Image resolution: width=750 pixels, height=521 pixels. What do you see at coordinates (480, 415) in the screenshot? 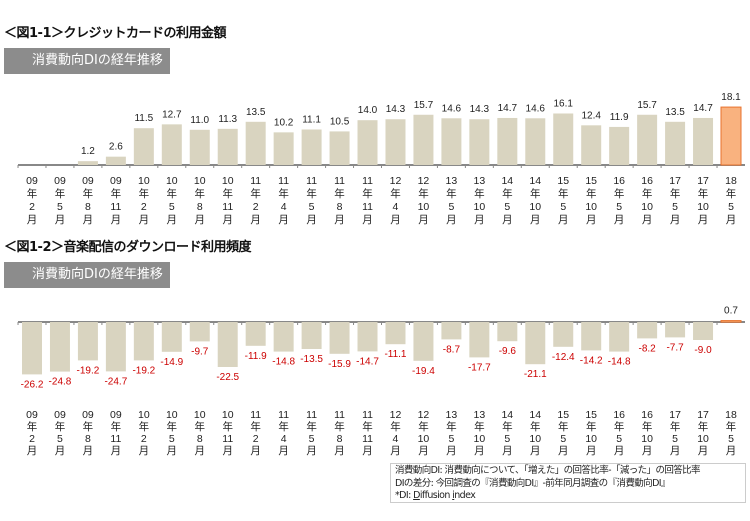
I see `chart2-x-tick-label: 13` at bounding box center [480, 415].